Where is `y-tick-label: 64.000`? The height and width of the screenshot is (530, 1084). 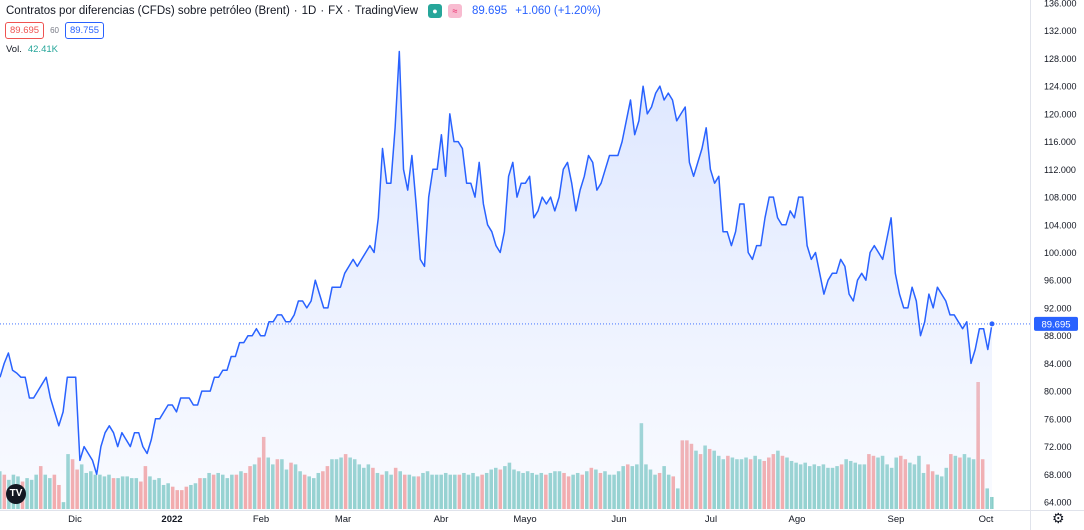 y-tick-label: 64.000 is located at coordinates (1058, 503).